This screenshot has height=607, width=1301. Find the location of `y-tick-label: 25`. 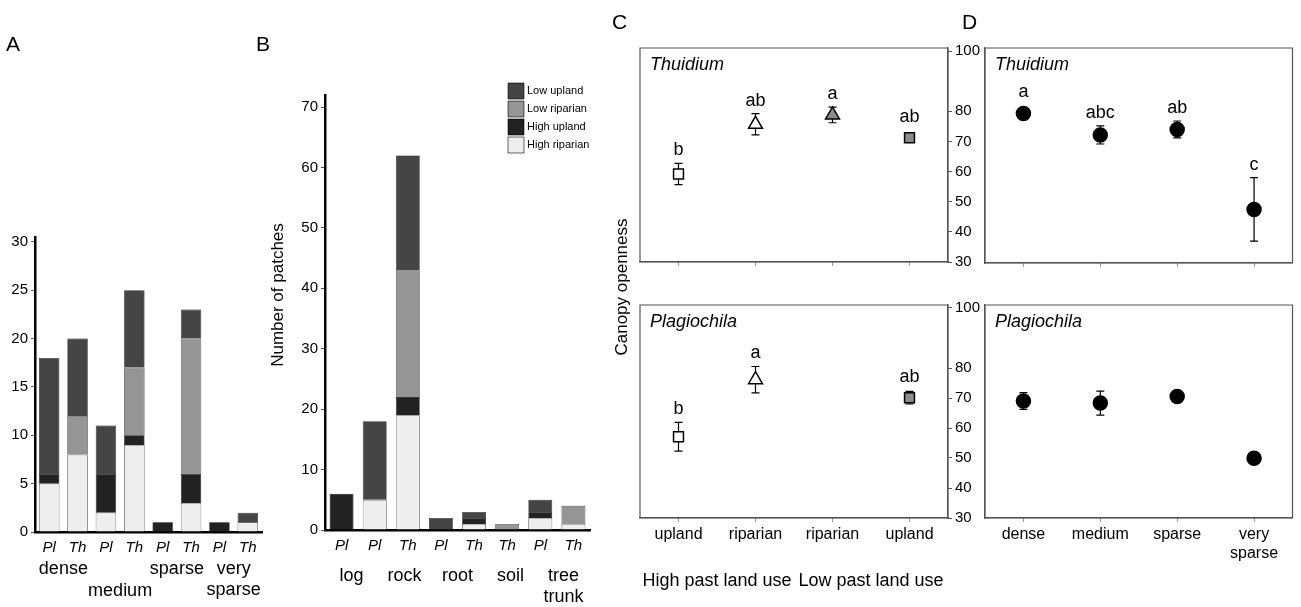

y-tick-label: 25 is located at coordinates (19, 289).